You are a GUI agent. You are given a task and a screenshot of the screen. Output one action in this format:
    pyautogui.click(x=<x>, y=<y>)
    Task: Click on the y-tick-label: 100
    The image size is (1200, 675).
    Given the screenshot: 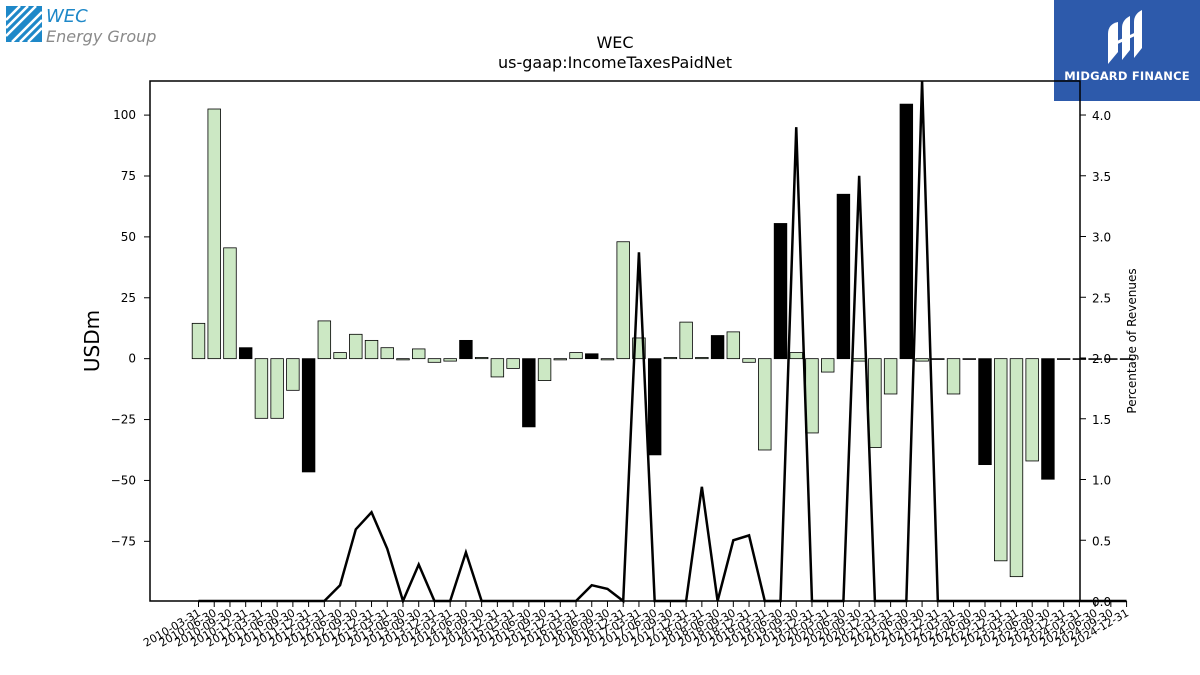 What is the action you would take?
    pyautogui.click(x=124, y=115)
    